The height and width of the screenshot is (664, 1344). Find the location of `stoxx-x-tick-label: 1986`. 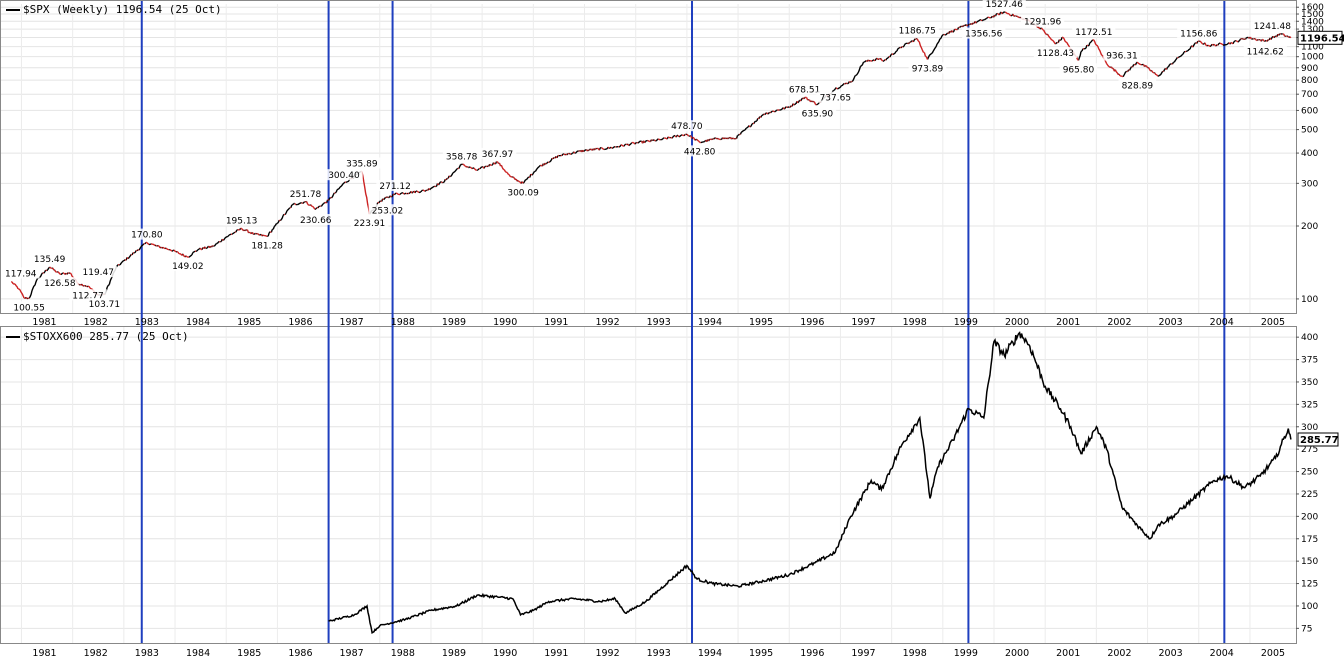

stoxx-x-tick-label: 1986 is located at coordinates (300, 653).